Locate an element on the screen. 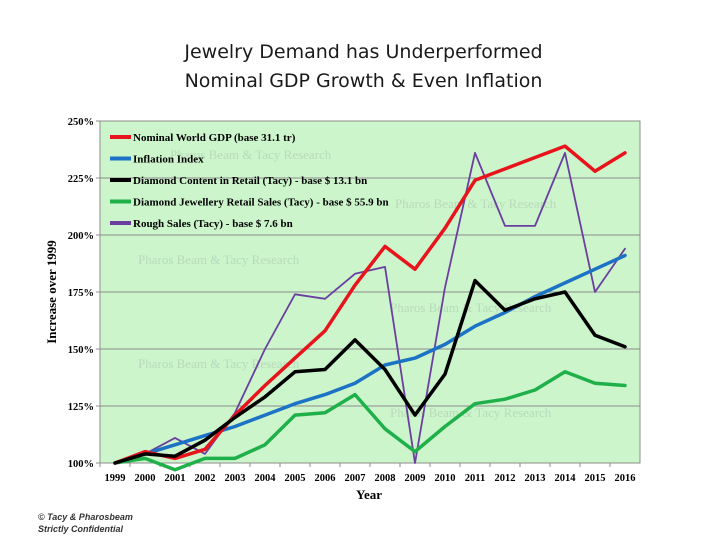 This screenshot has height=541, width=727. x-tick-label: 2004 is located at coordinates (266, 478).